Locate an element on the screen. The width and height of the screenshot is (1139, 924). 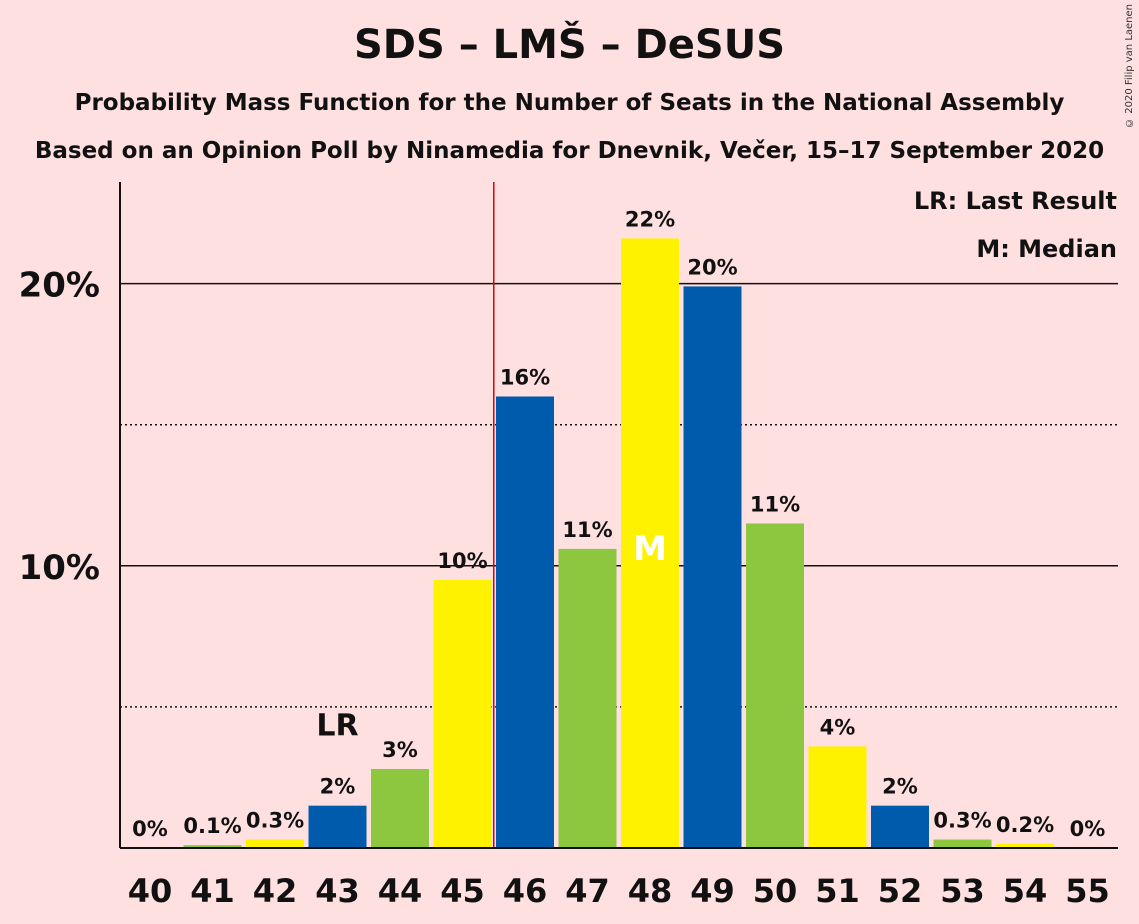
x-tick-label: 52 is located at coordinates (900, 891).